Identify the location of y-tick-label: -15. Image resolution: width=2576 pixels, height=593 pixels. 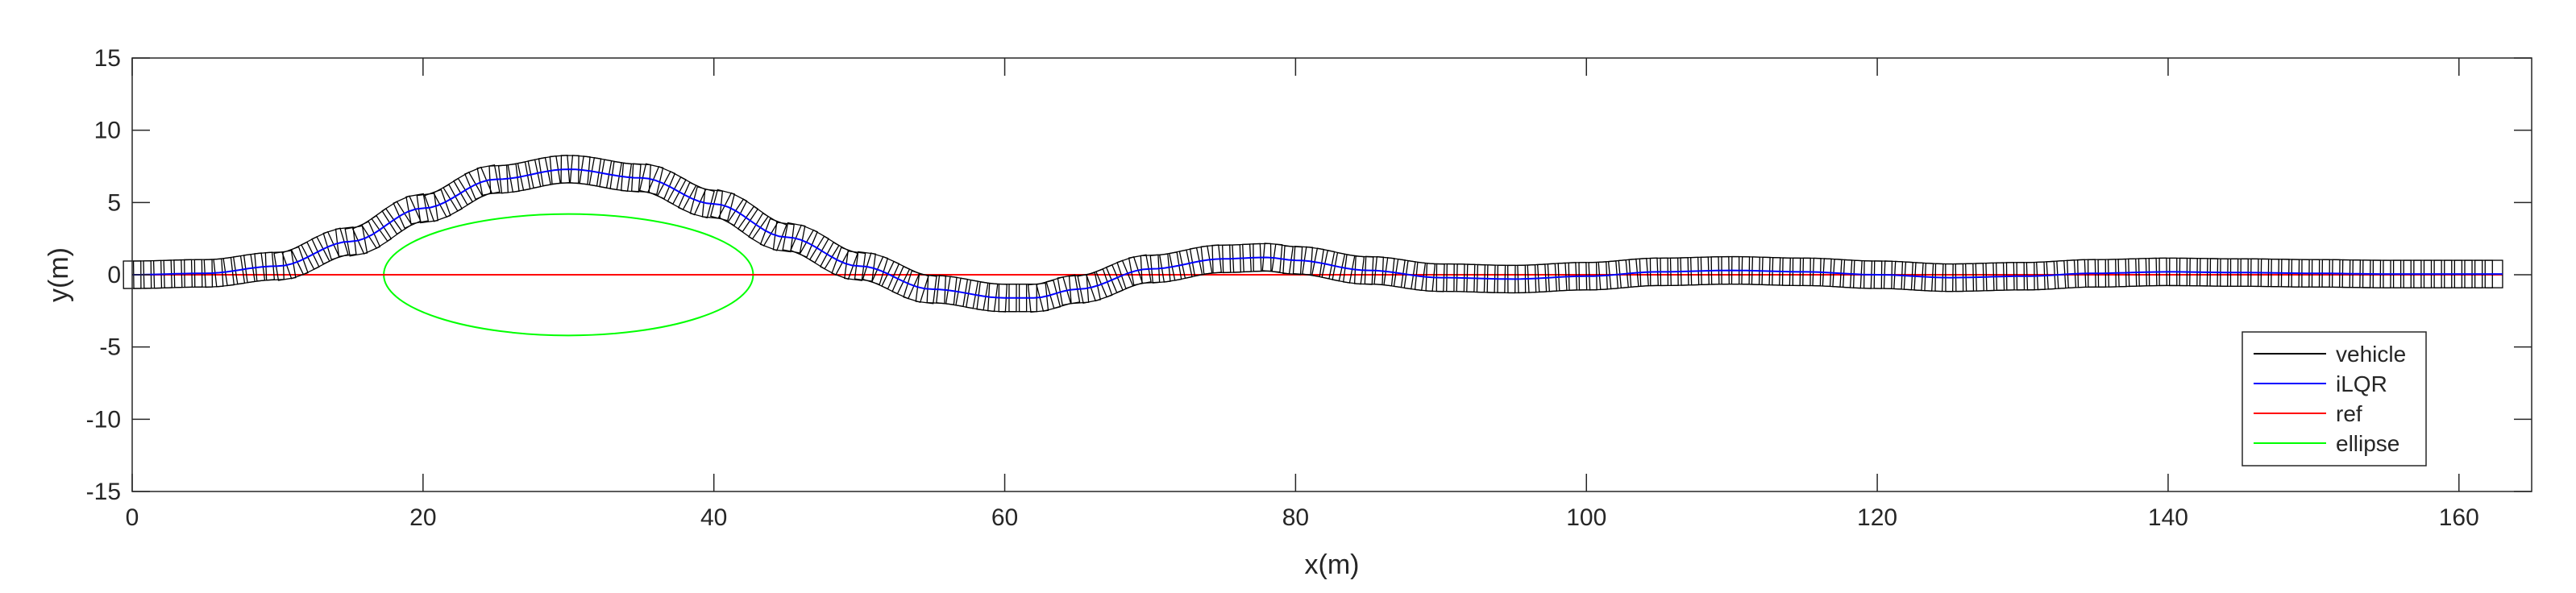
(103, 492).